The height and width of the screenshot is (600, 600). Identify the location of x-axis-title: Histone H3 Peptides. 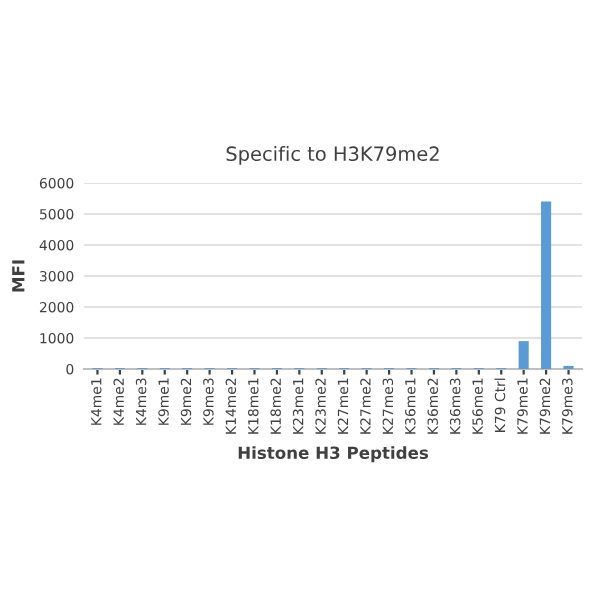
(333, 454).